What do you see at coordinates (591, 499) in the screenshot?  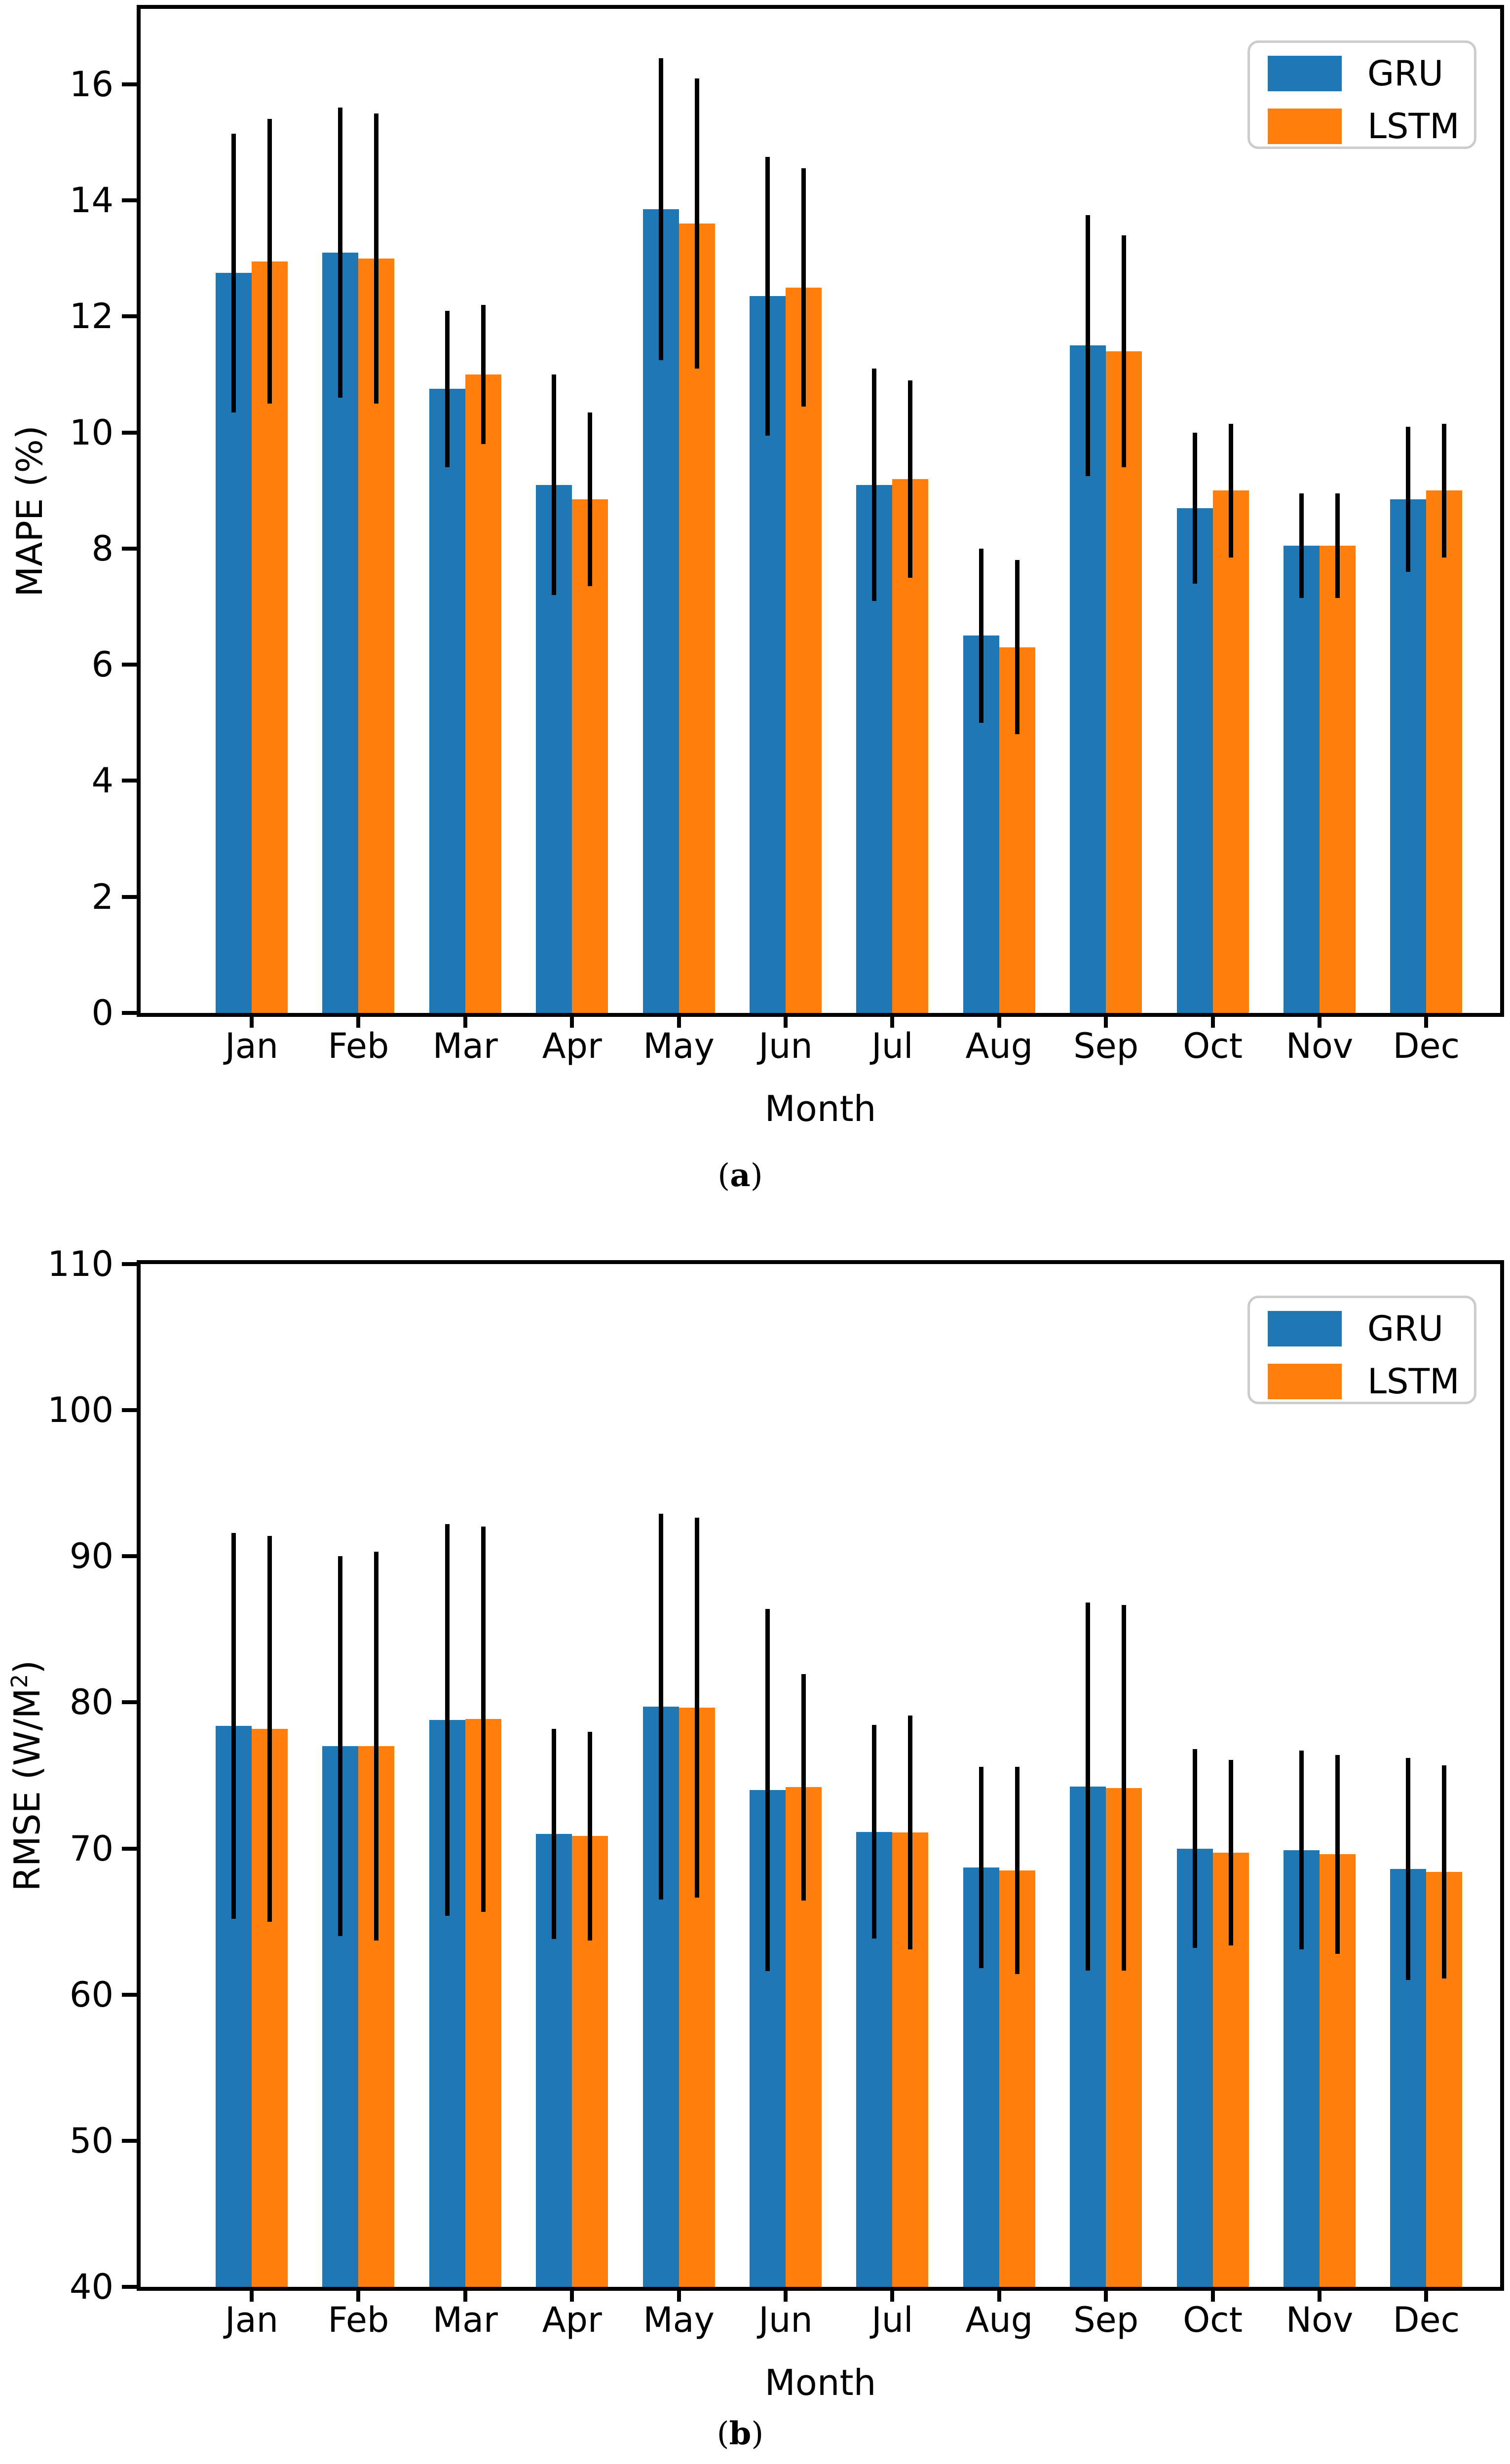 I see `error-bar-lstm-apr` at bounding box center [591, 499].